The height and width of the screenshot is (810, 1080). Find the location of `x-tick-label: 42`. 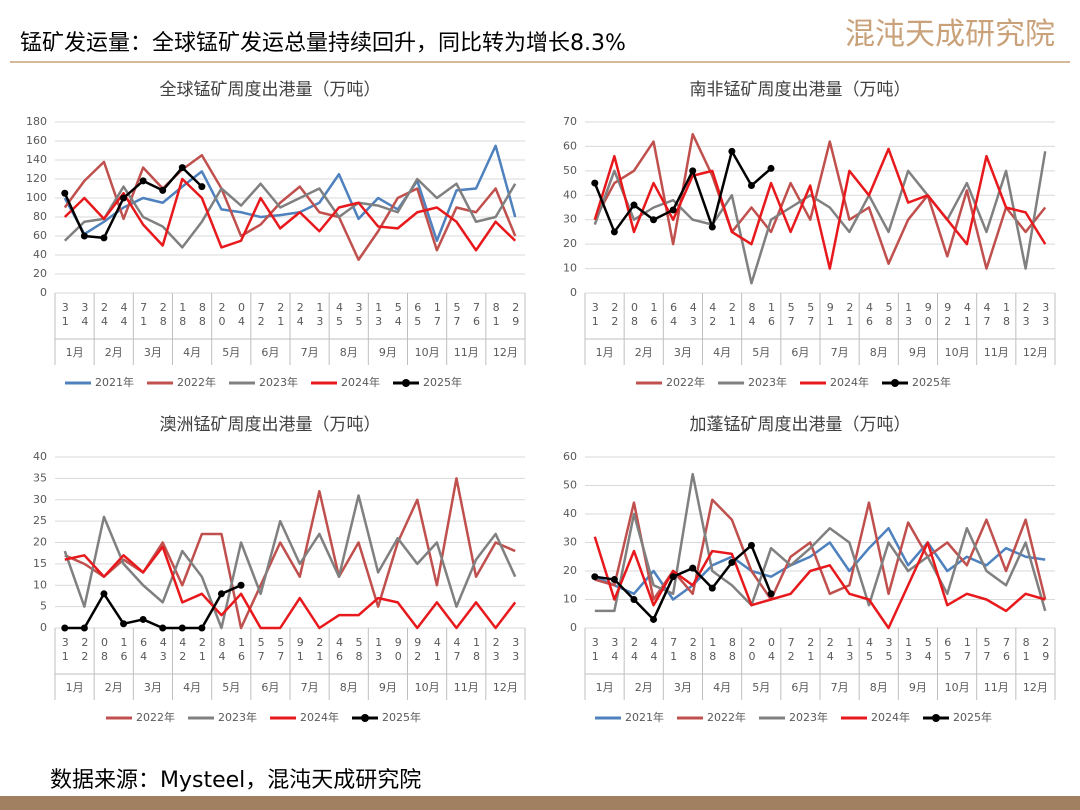

x-tick-label: 42 is located at coordinates (182, 650).